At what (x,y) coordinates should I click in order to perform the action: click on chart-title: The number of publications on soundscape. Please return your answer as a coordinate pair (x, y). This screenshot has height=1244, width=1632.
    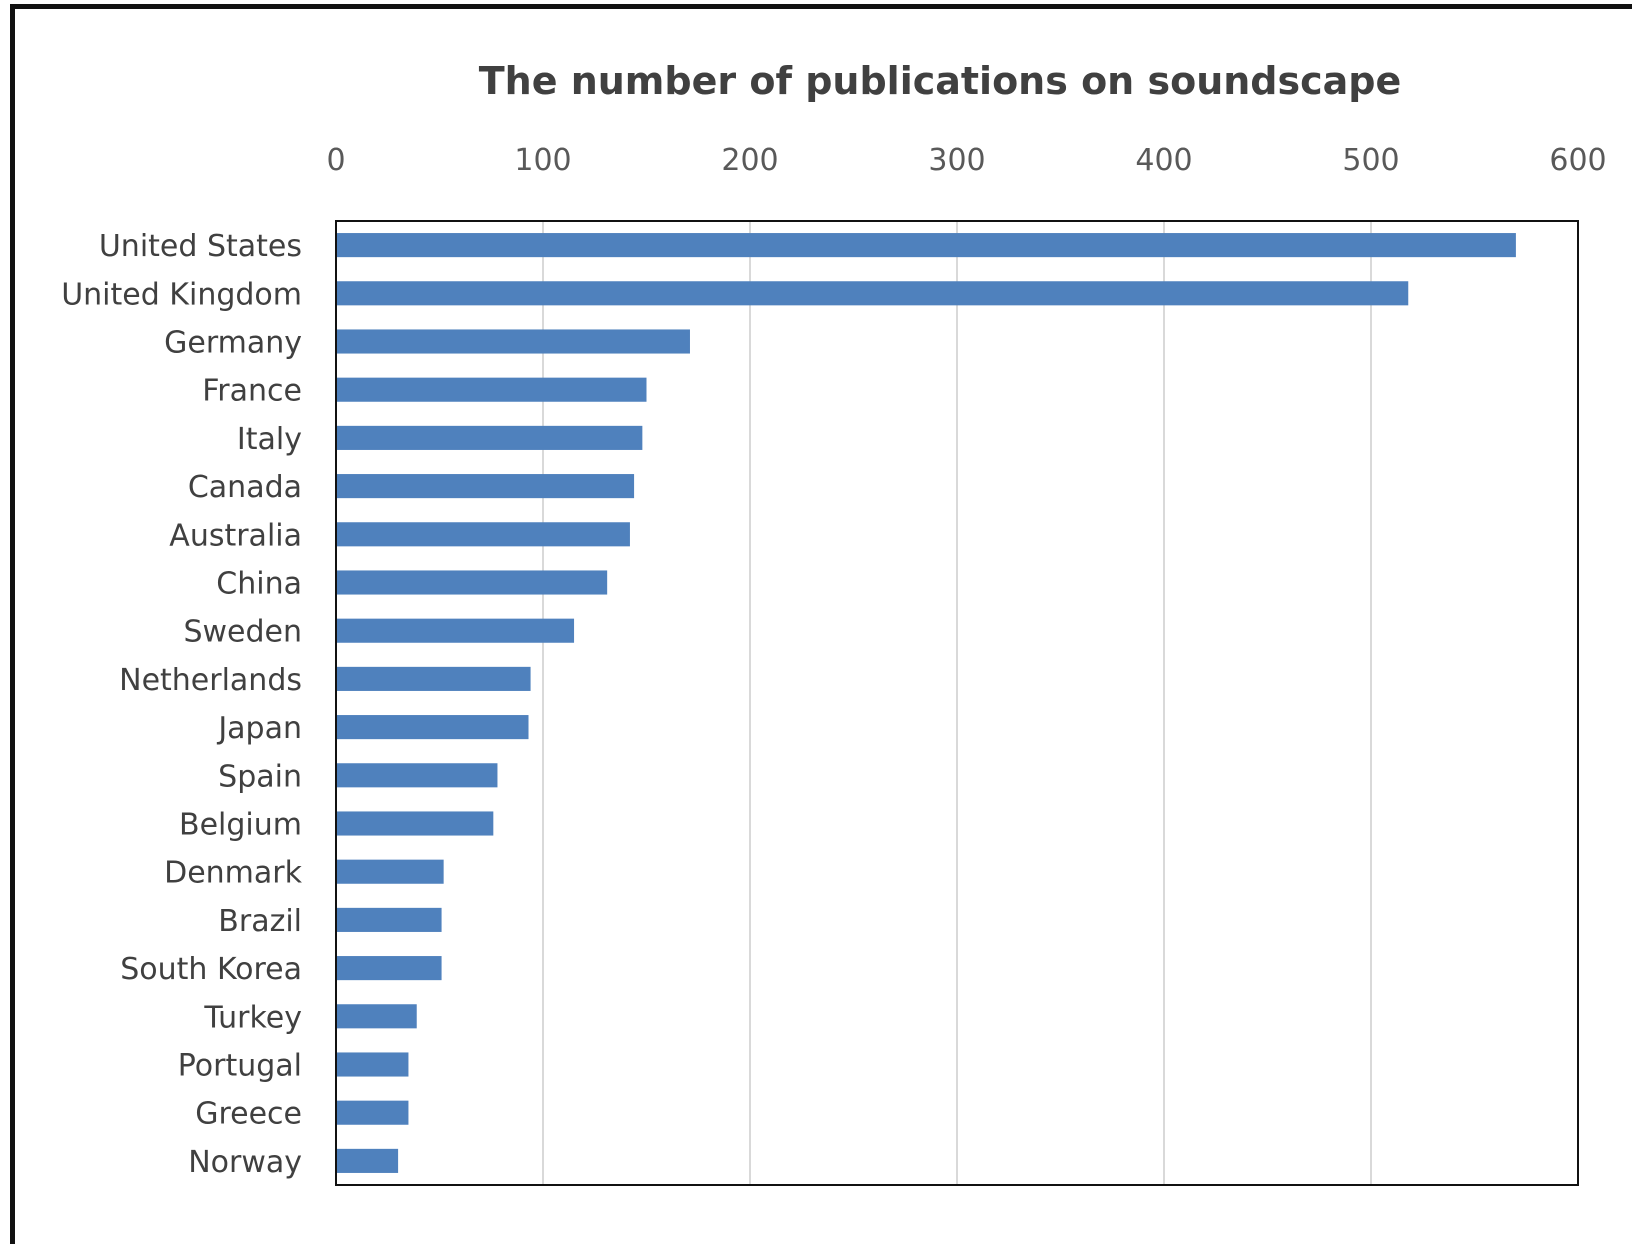
    Looking at the image, I should click on (940, 81).